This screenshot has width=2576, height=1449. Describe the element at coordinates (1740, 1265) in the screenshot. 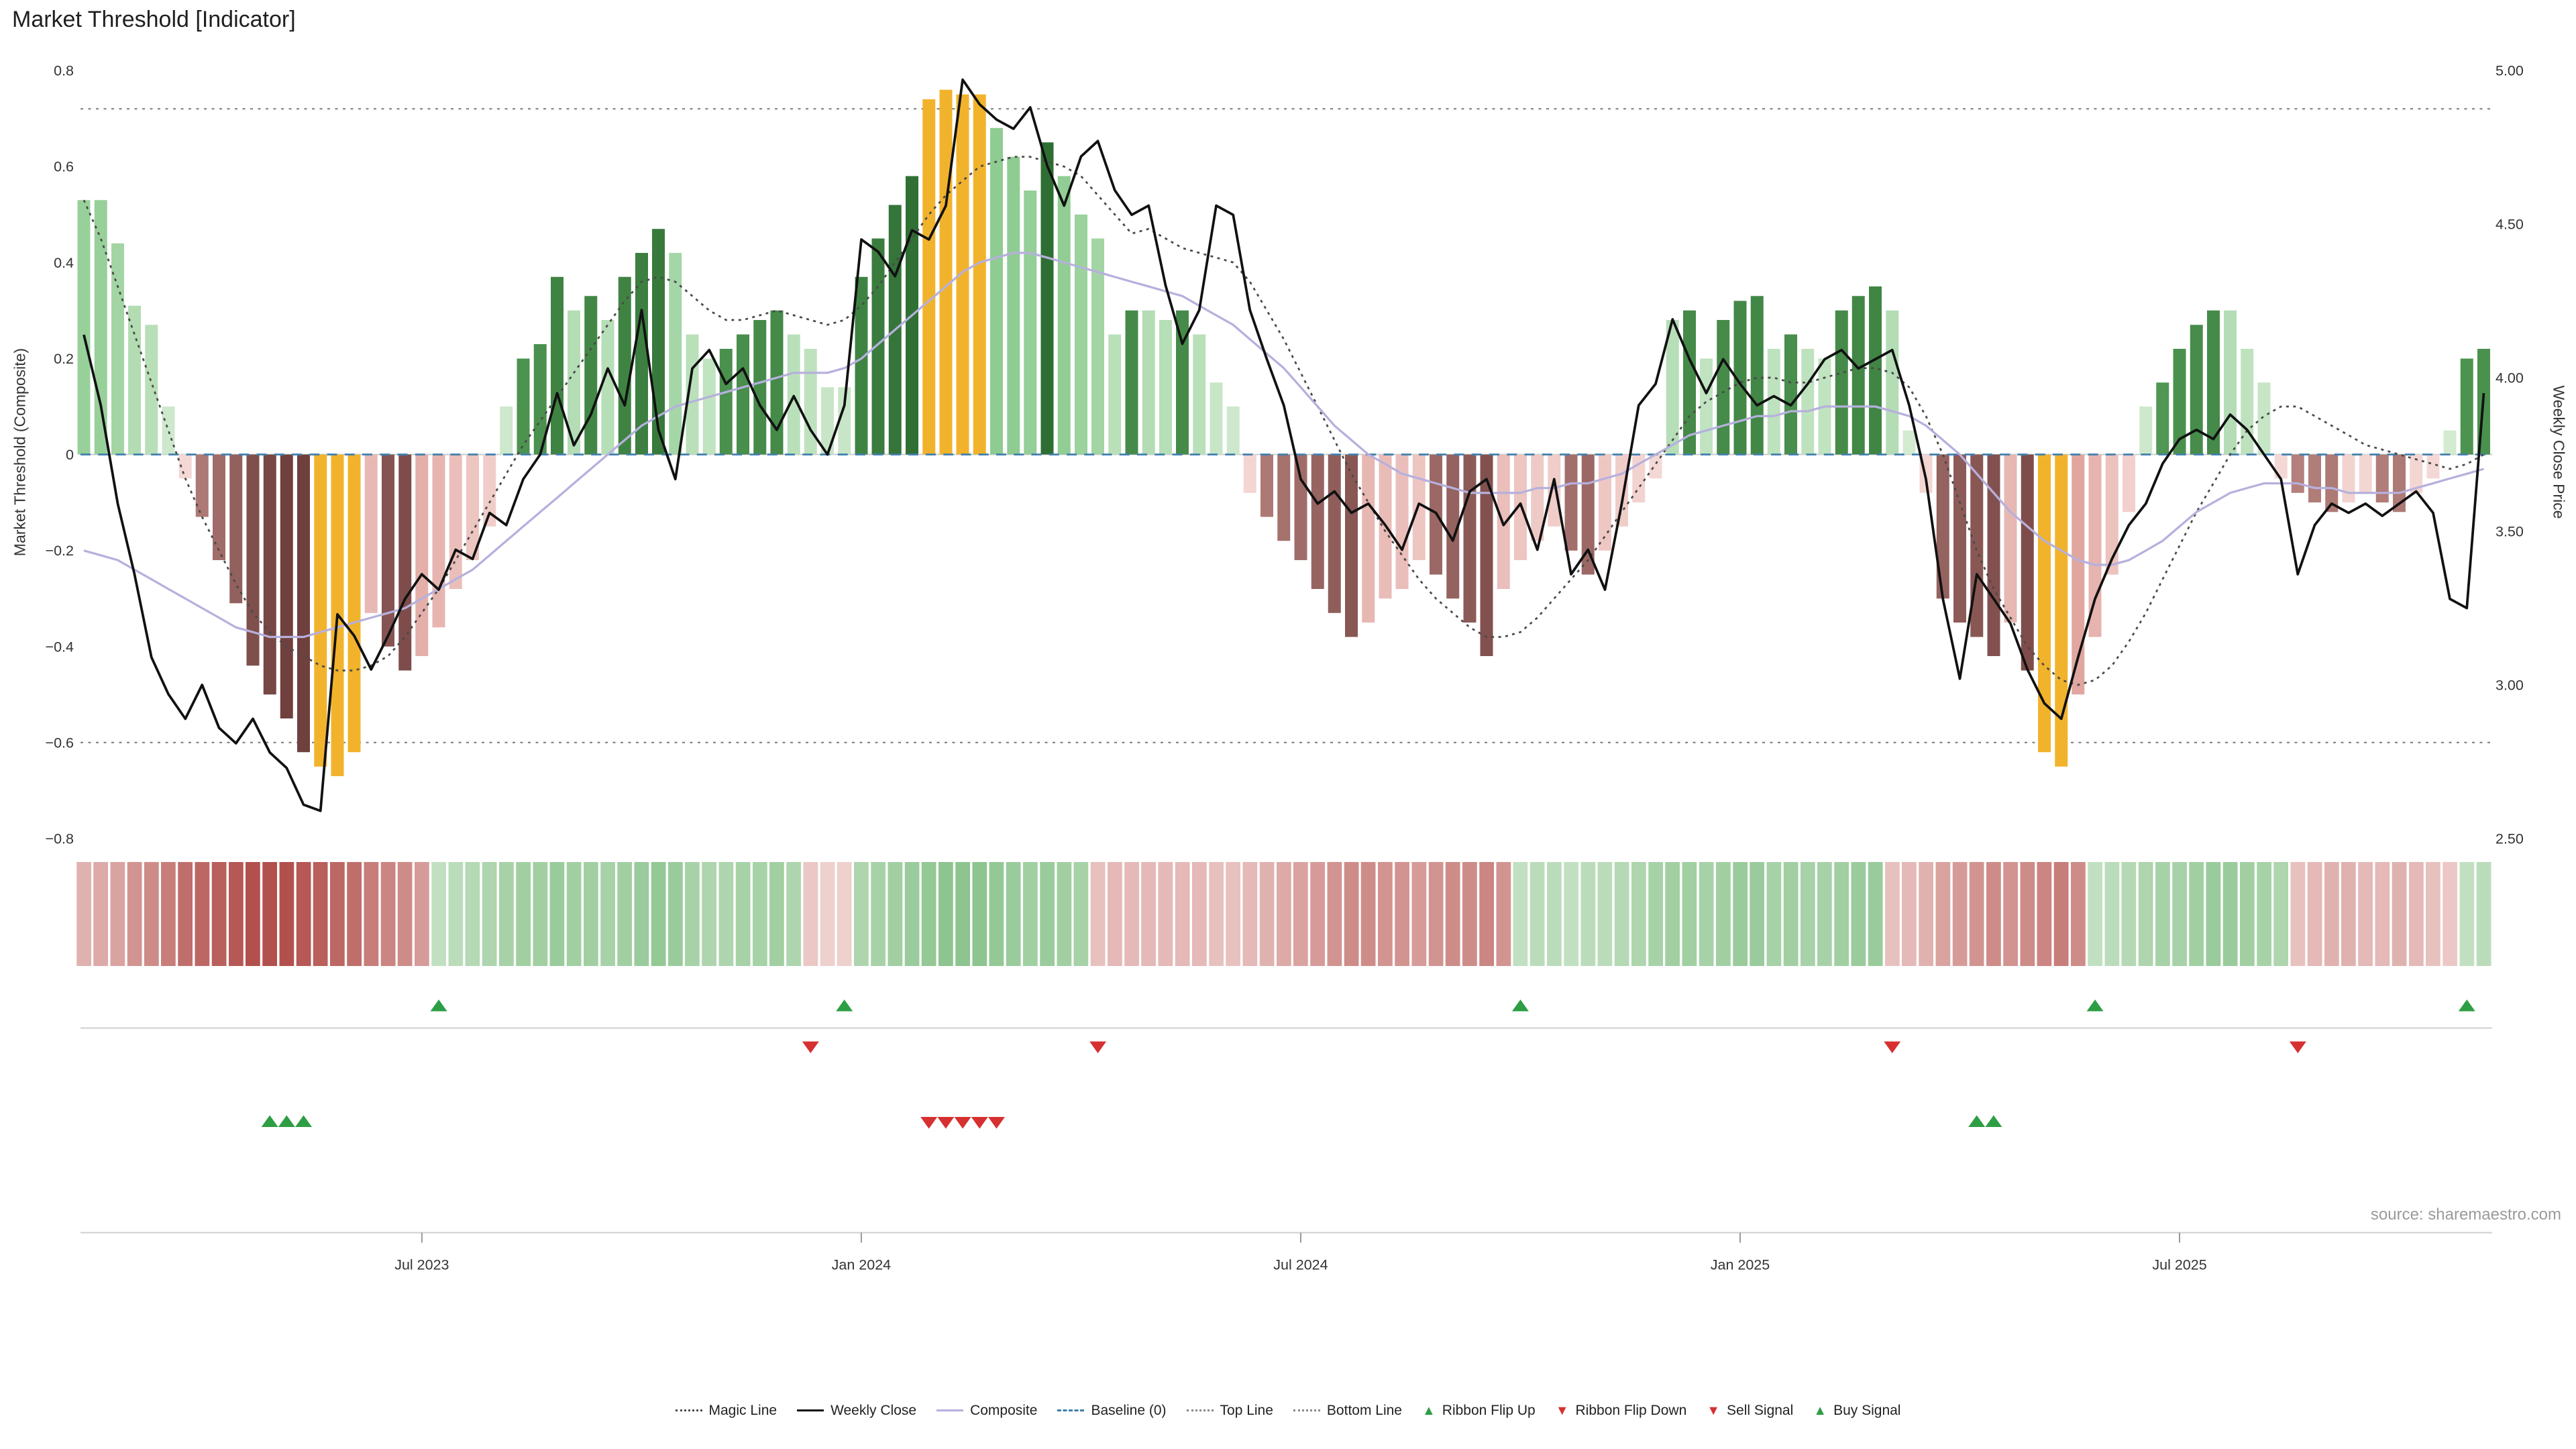

I see `x-axis-tick-label: Jan 2025` at that location.